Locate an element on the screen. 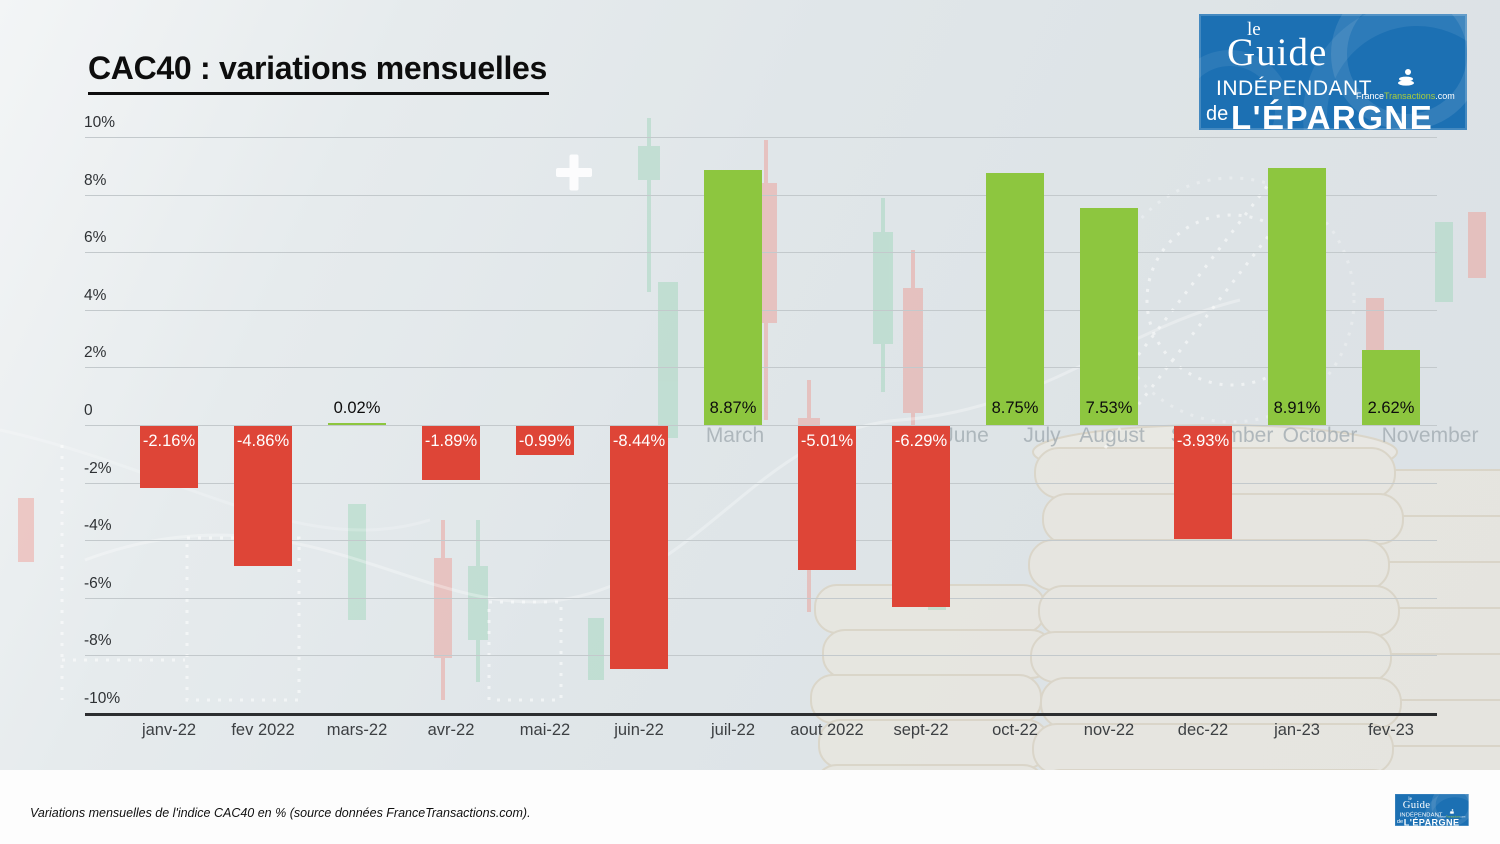 This screenshot has height=844, width=1500. value-label: 7.53% is located at coordinates (1109, 408).